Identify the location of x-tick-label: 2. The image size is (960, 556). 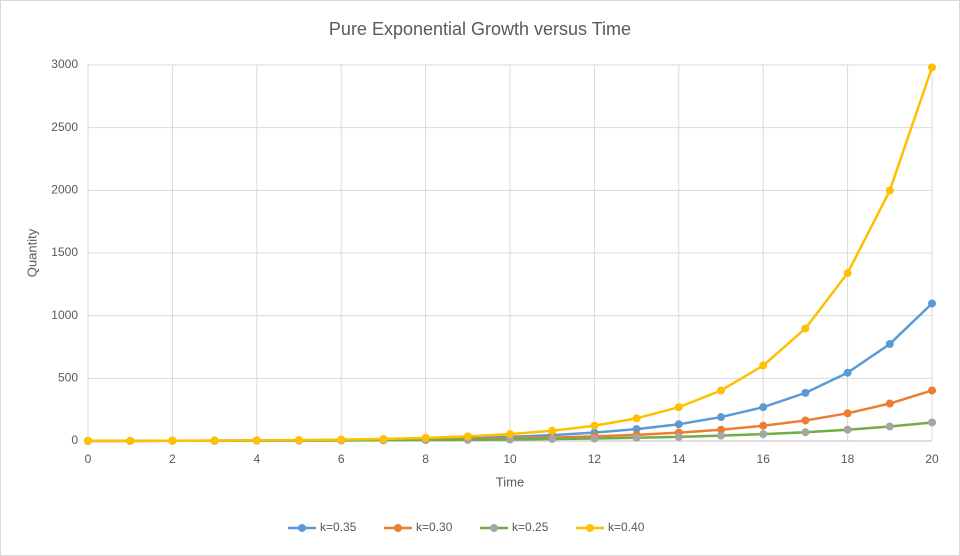
(172, 459).